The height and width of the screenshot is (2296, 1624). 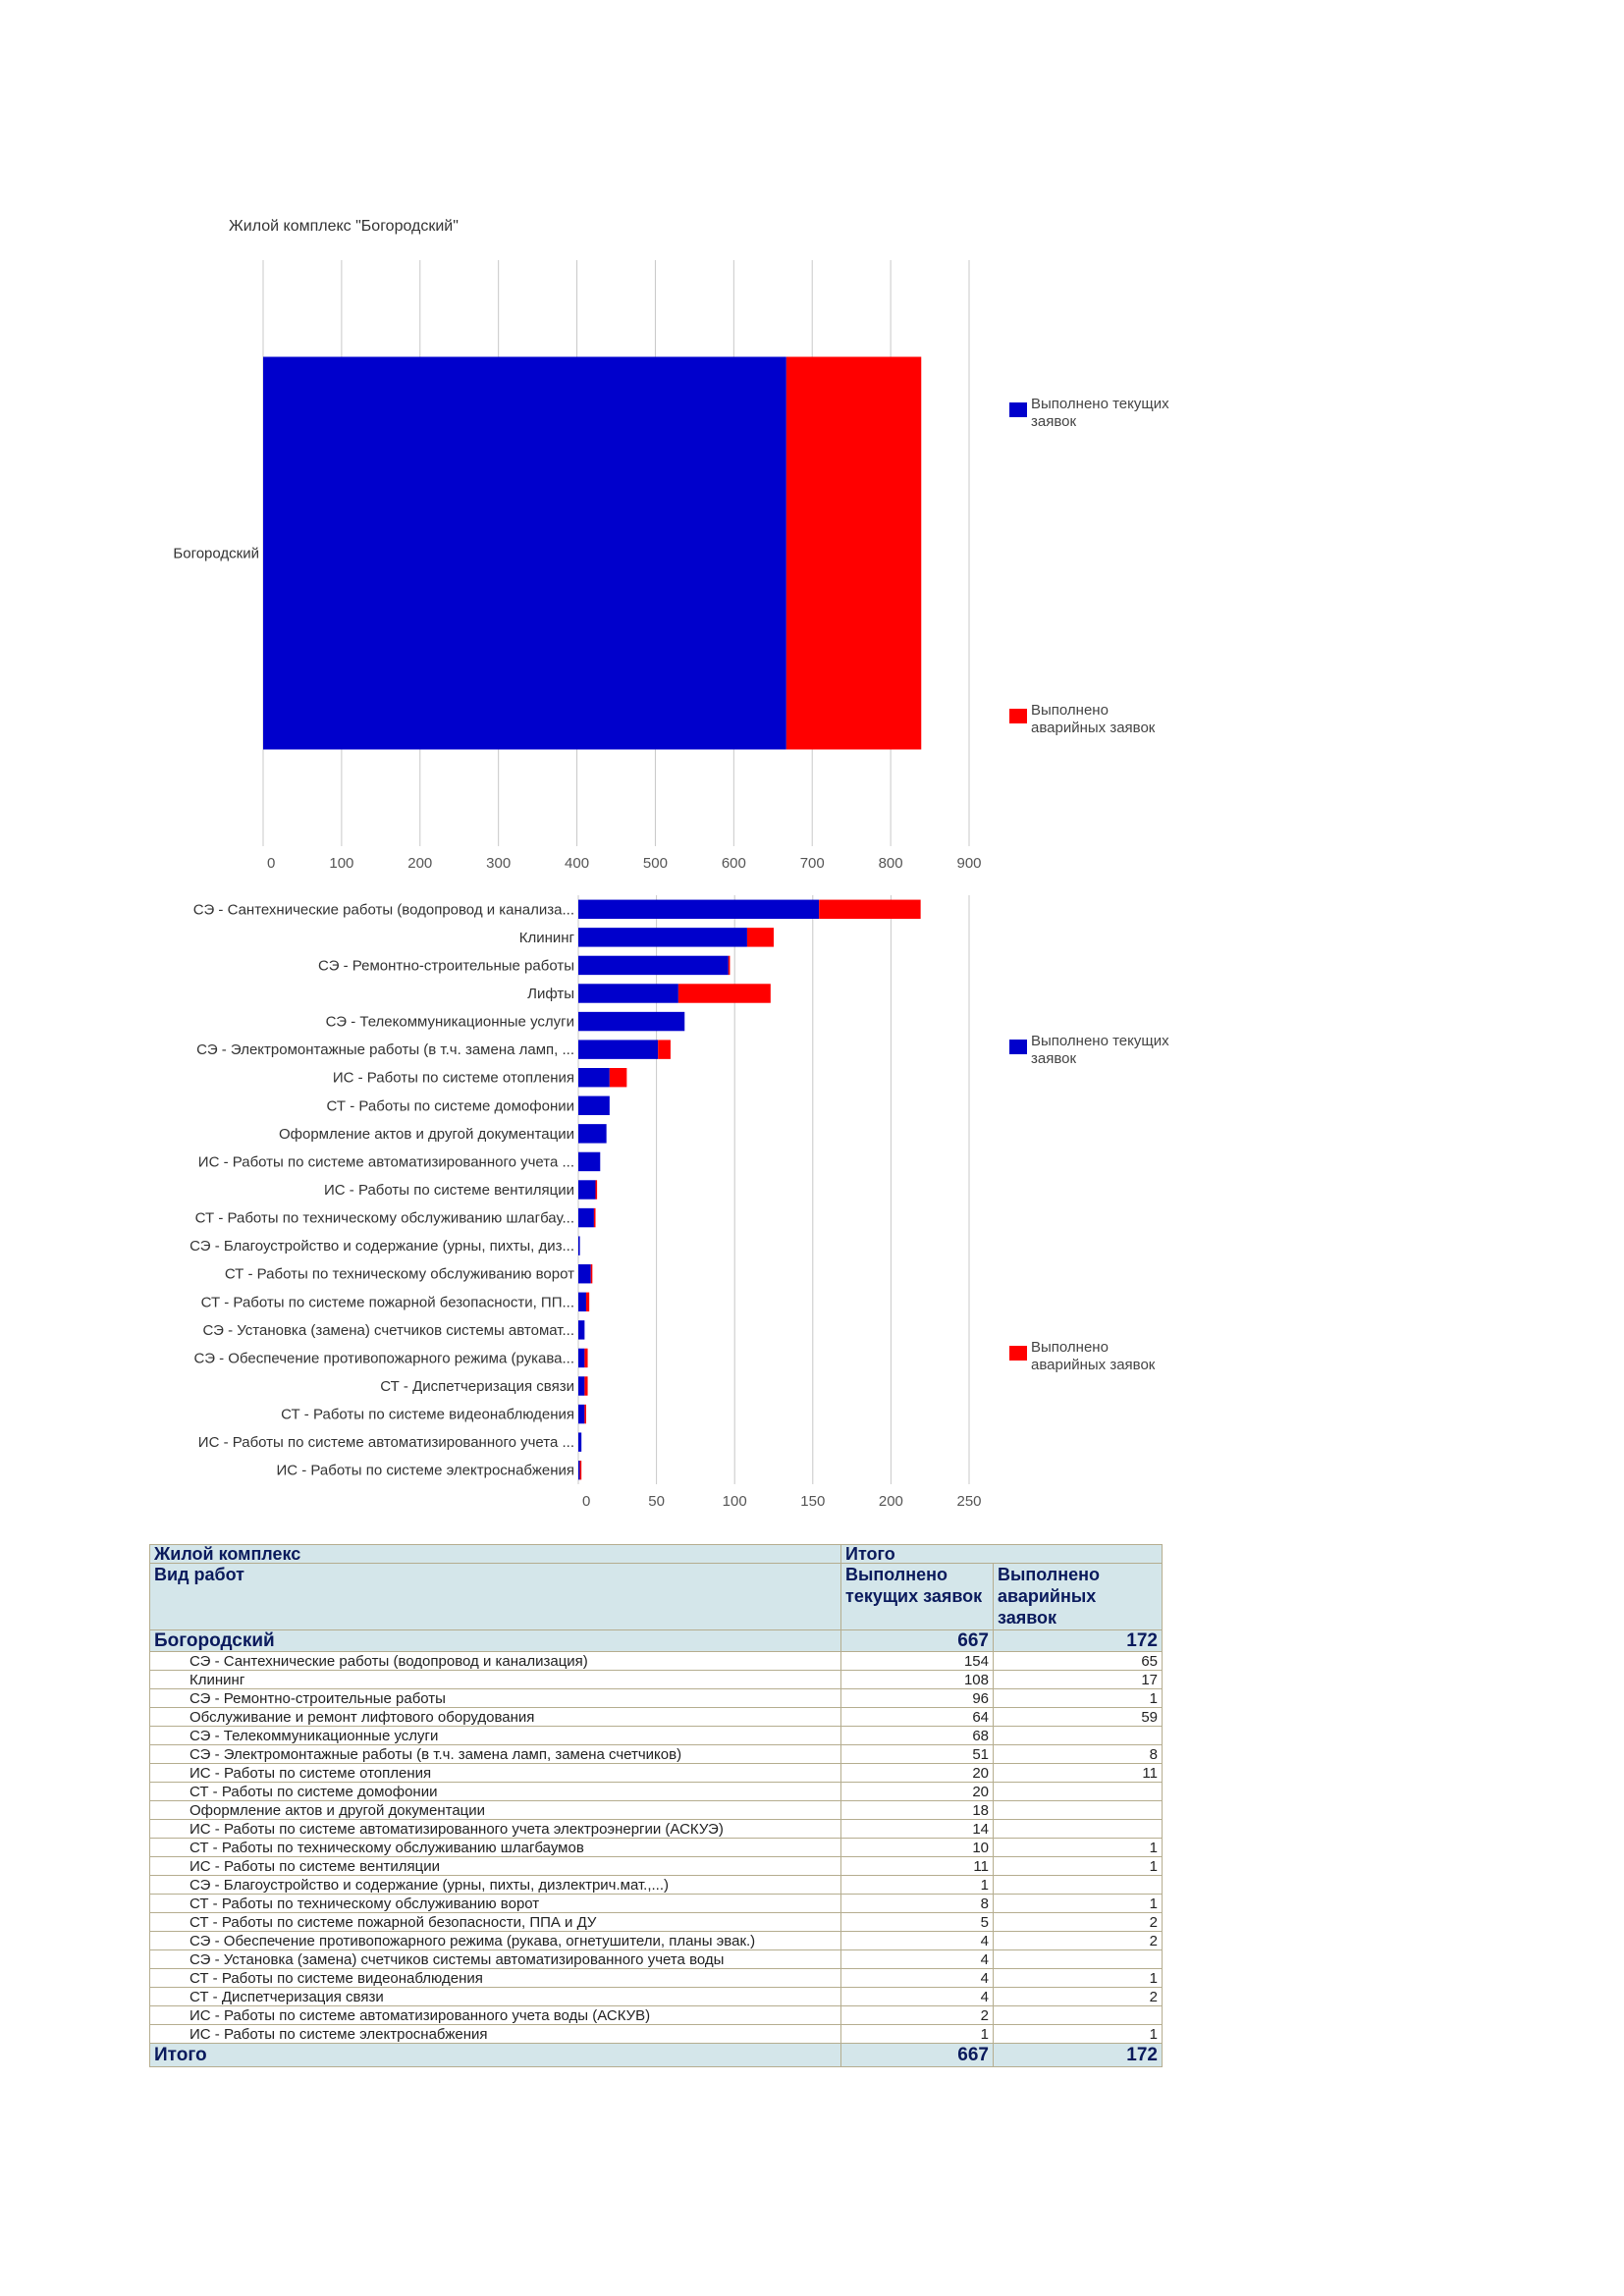 What do you see at coordinates (812, 1501) in the screenshot?
I see `chart2-tick-label: 150` at bounding box center [812, 1501].